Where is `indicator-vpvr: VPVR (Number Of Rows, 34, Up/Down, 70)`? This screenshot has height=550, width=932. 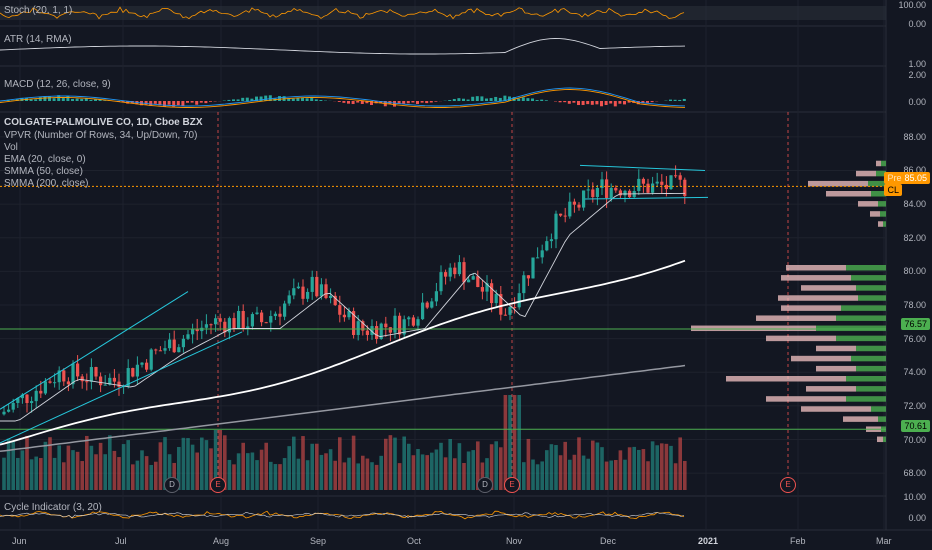
indicator-vpvr: VPVR (Number Of Rows, 34, Up/Down, 70) is located at coordinates (101, 135).